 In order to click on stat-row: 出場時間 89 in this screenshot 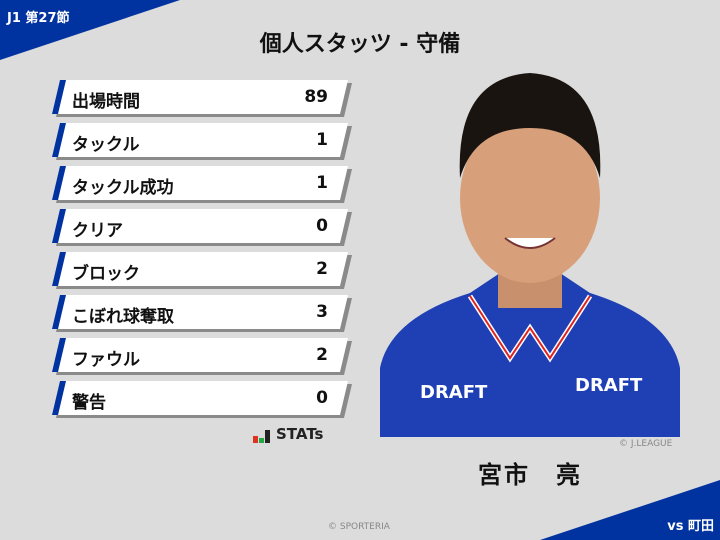, I will do `click(202, 97)`.